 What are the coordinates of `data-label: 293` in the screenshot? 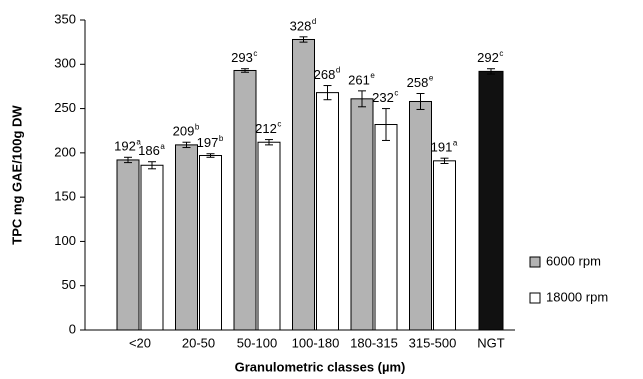 It's located at (242, 57).